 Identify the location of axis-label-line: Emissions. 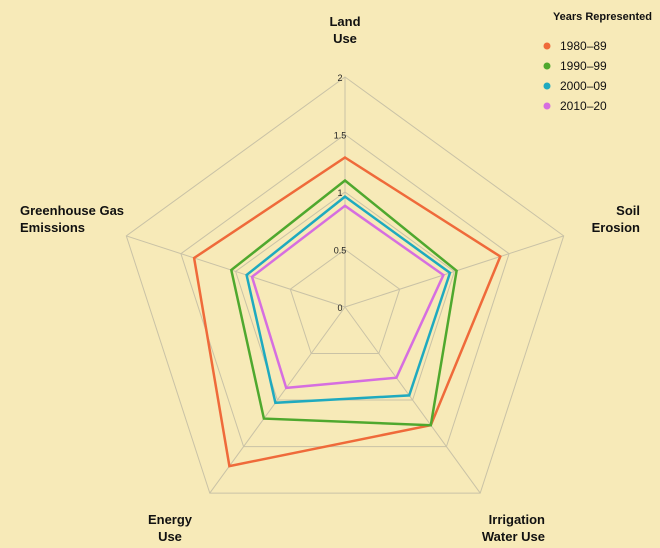
(52, 227).